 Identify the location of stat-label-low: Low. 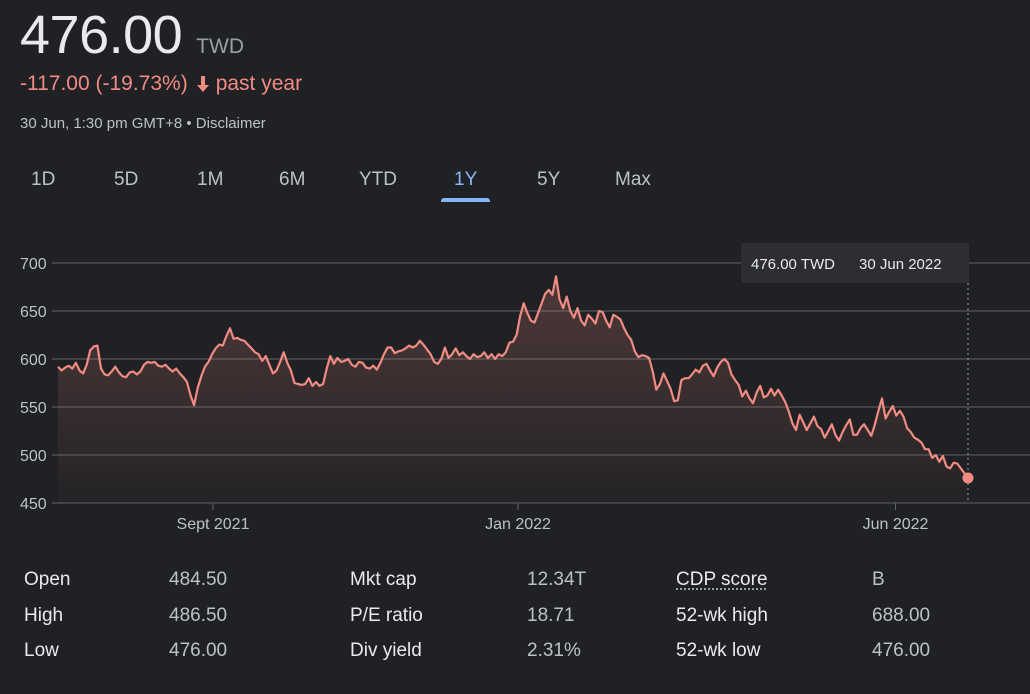
(41, 650).